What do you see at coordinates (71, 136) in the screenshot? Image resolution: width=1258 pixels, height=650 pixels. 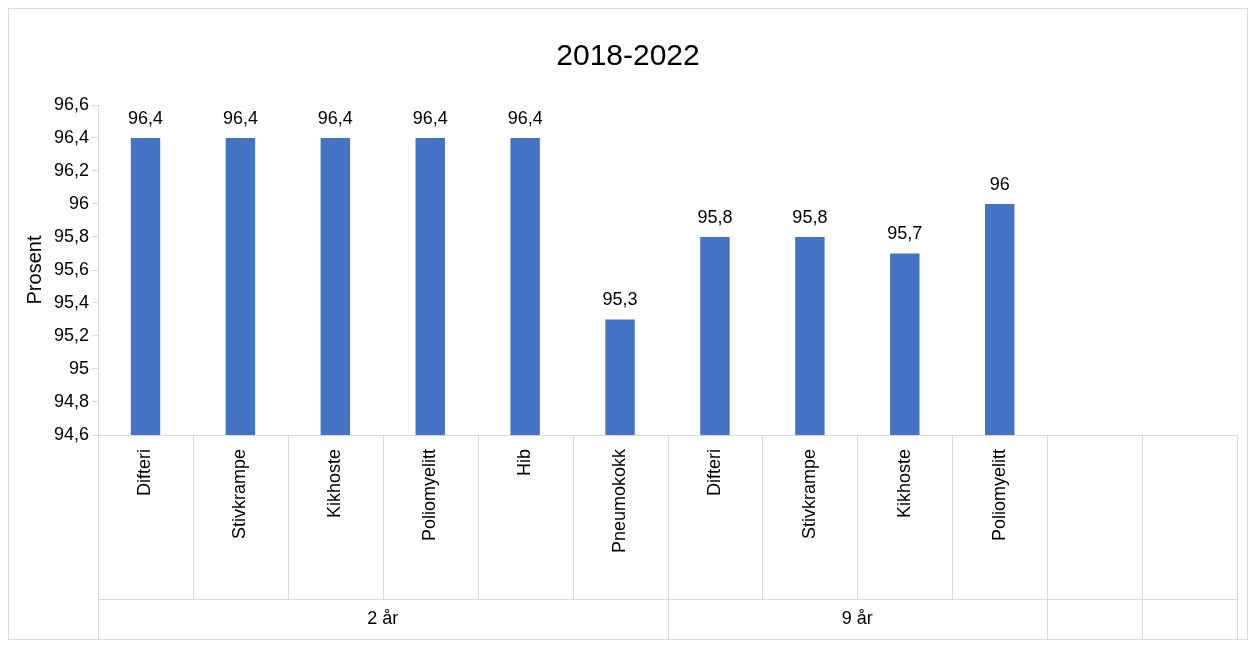 I see `y-tick-label: 96,4` at bounding box center [71, 136].